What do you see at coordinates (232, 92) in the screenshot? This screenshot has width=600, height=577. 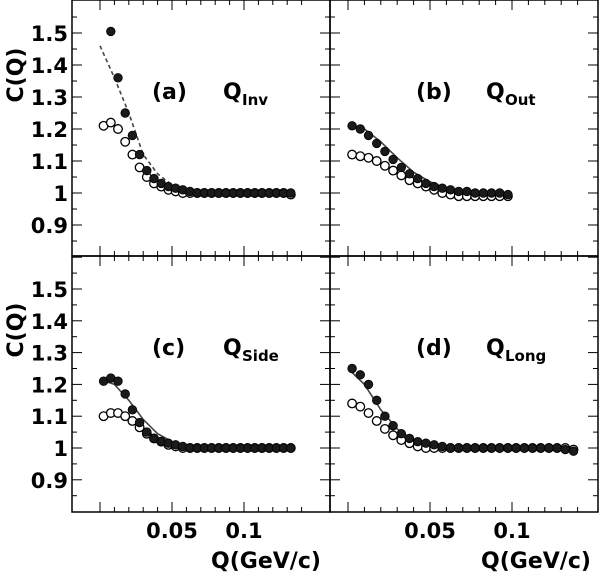 I see `panel-a-variable: Q` at bounding box center [232, 92].